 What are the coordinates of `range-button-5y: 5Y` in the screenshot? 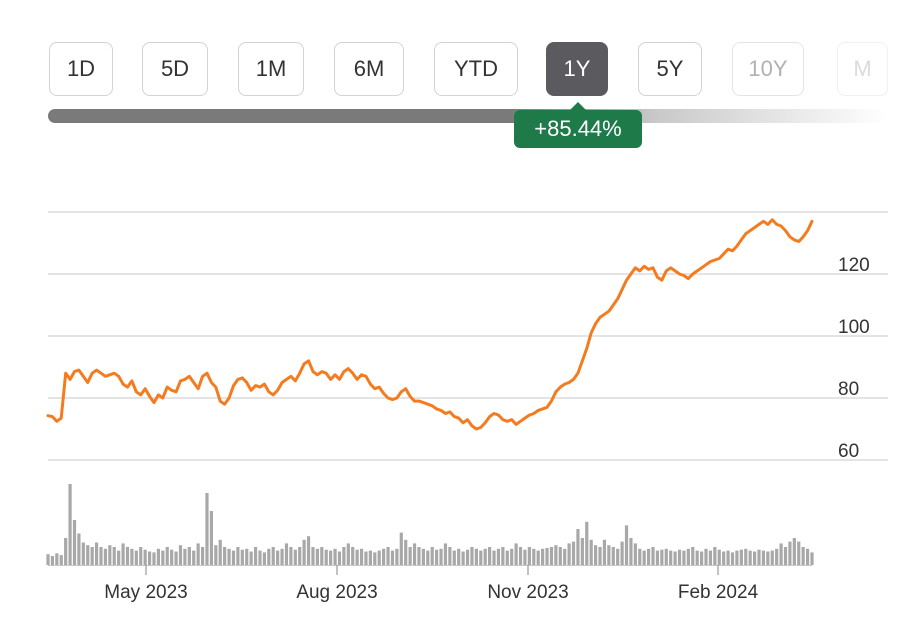 It's located at (670, 69).